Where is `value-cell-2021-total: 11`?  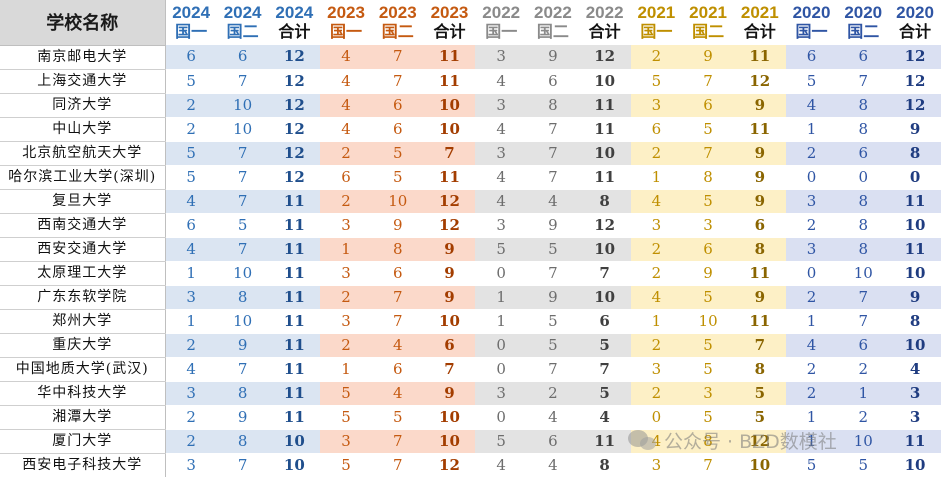
value-cell-2021-total: 11 is located at coordinates (759, 57).